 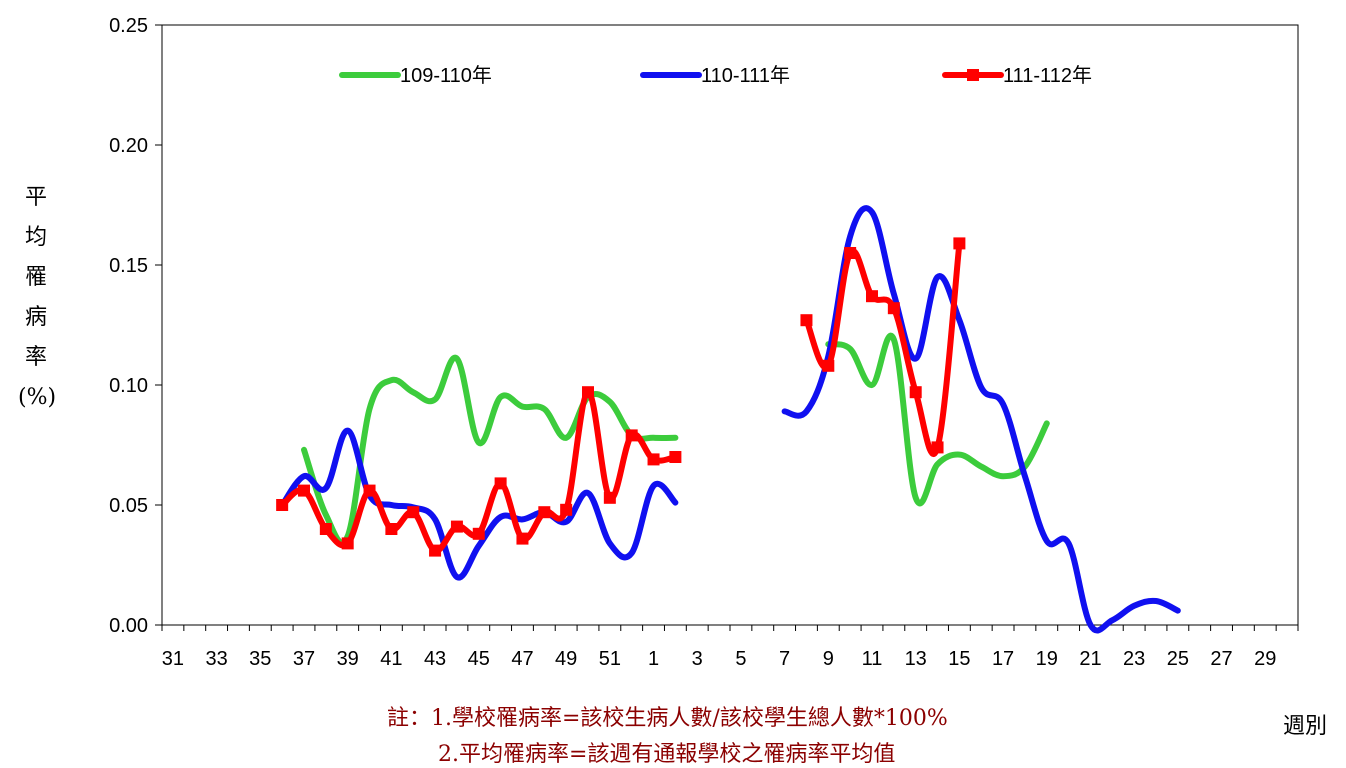 What do you see at coordinates (391, 659) in the screenshot?
I see `x-tick-label: 41` at bounding box center [391, 659].